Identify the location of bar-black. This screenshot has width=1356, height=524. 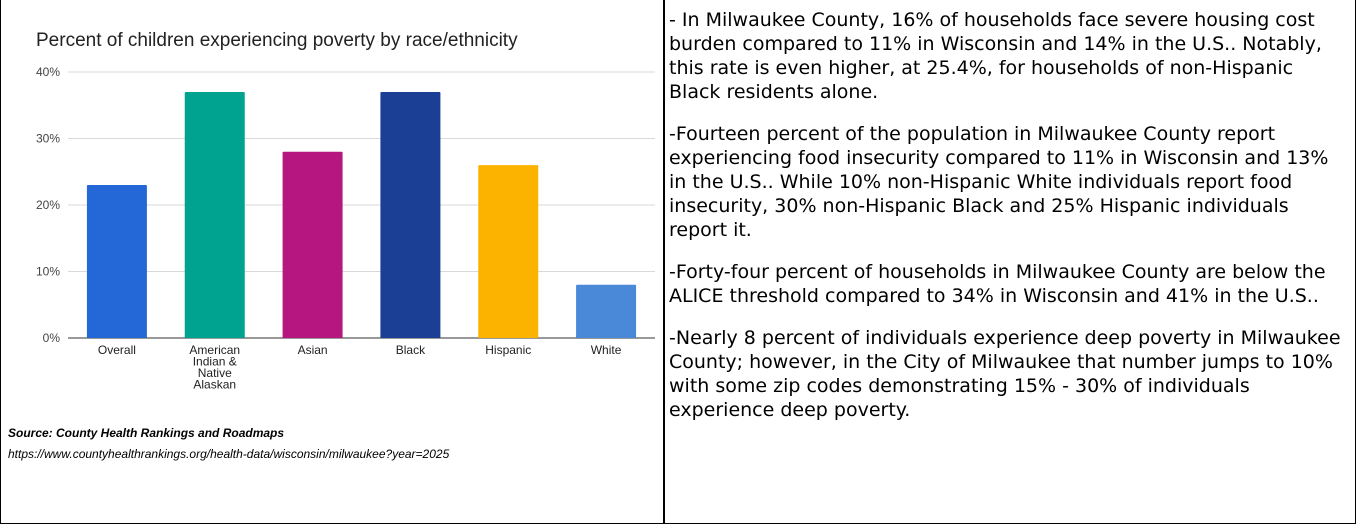
(410, 214).